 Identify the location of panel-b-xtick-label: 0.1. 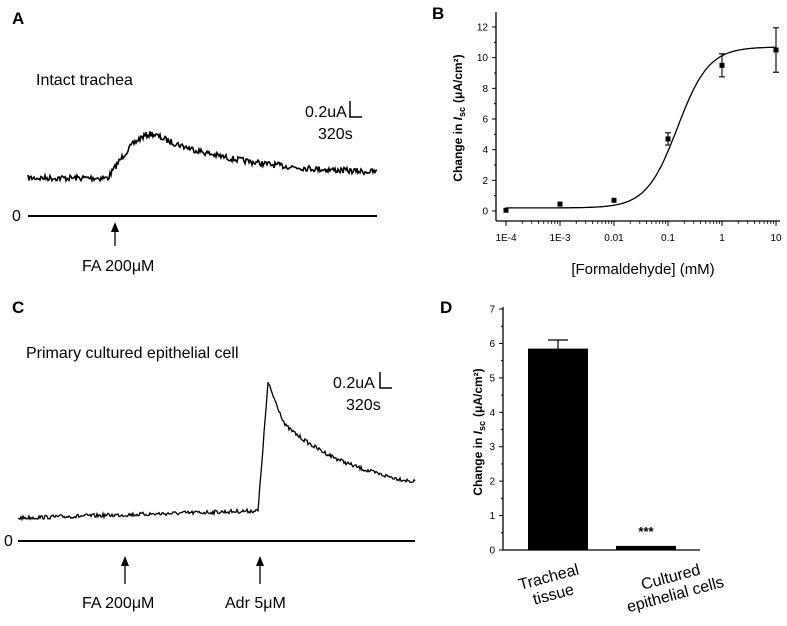
(668, 238).